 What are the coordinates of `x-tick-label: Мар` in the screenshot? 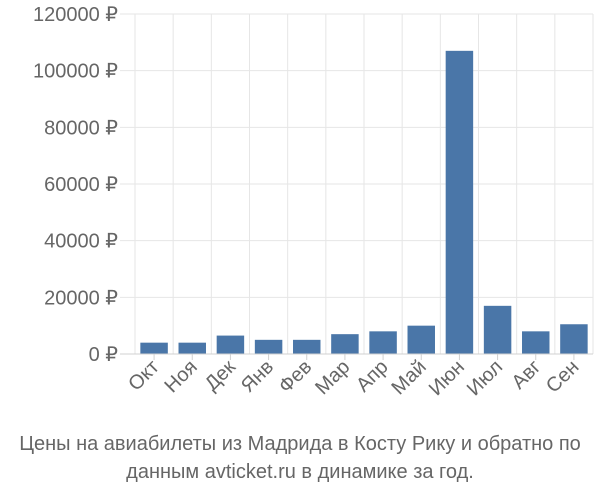 It's located at (332, 377).